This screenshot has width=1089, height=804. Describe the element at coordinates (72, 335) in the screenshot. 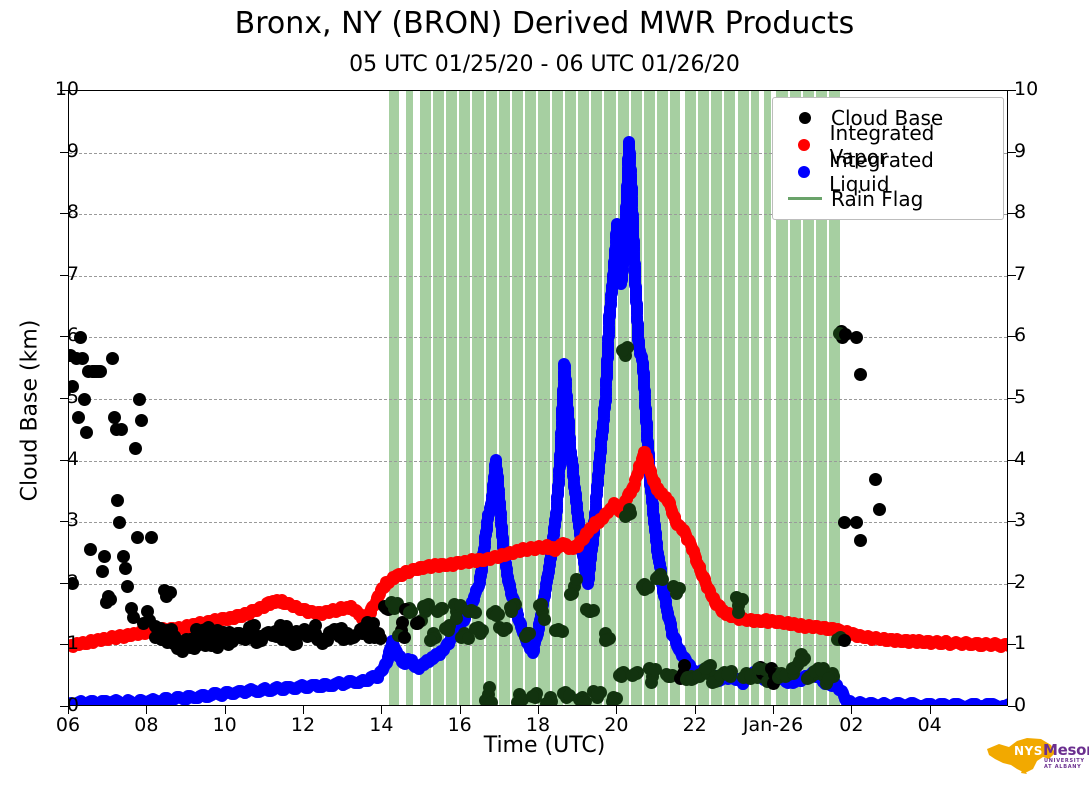

I see `y-axis-tick-label: 6` at that location.